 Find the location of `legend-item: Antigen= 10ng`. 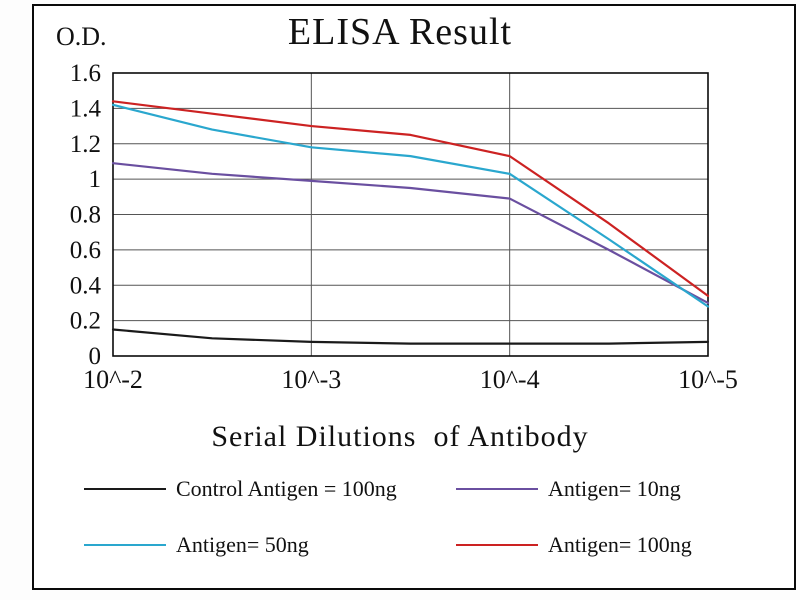

legend-item: Antigen= 10ng is located at coordinates (574, 489).